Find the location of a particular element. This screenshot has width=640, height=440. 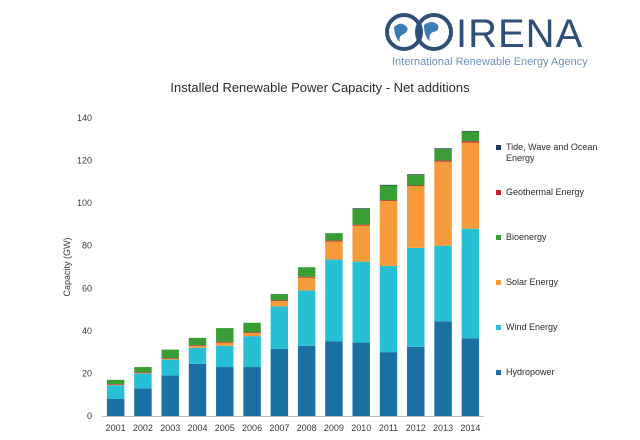

logo-name: IRENA is located at coordinates (520, 34).